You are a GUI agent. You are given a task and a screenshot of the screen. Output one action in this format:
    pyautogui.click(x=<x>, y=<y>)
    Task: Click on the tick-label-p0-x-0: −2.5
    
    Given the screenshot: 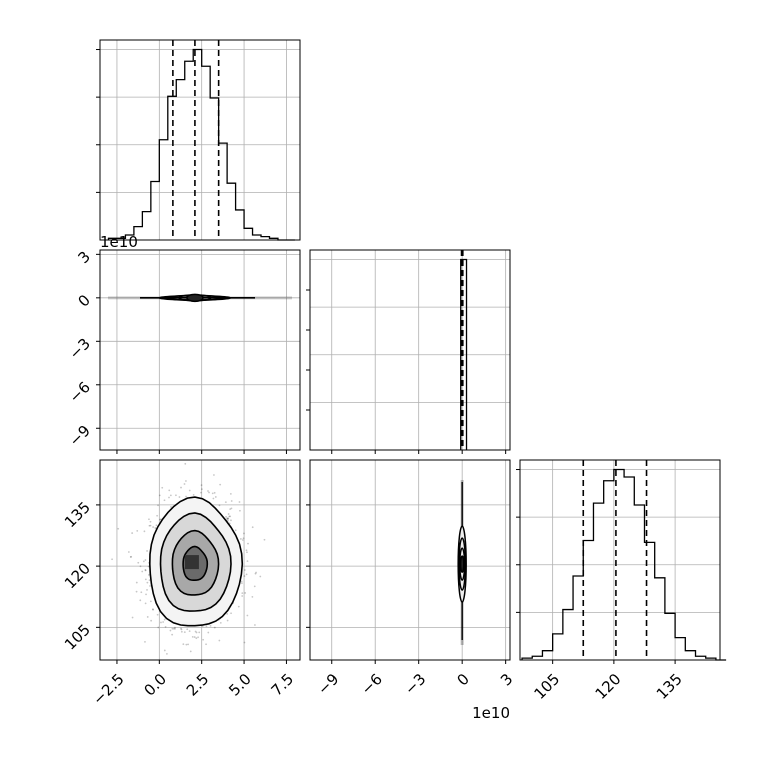 What is the action you would take?
    pyautogui.click(x=108, y=689)
    